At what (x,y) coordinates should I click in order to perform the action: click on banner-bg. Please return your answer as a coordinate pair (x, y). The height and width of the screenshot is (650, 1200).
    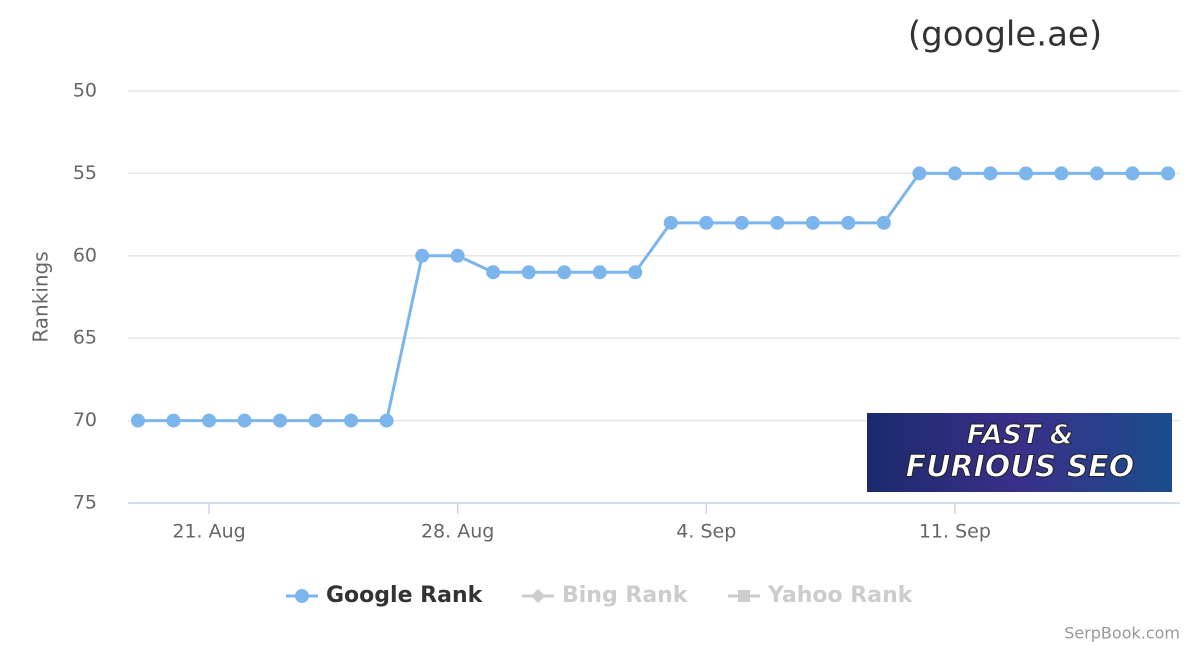
    Looking at the image, I should click on (1019, 452).